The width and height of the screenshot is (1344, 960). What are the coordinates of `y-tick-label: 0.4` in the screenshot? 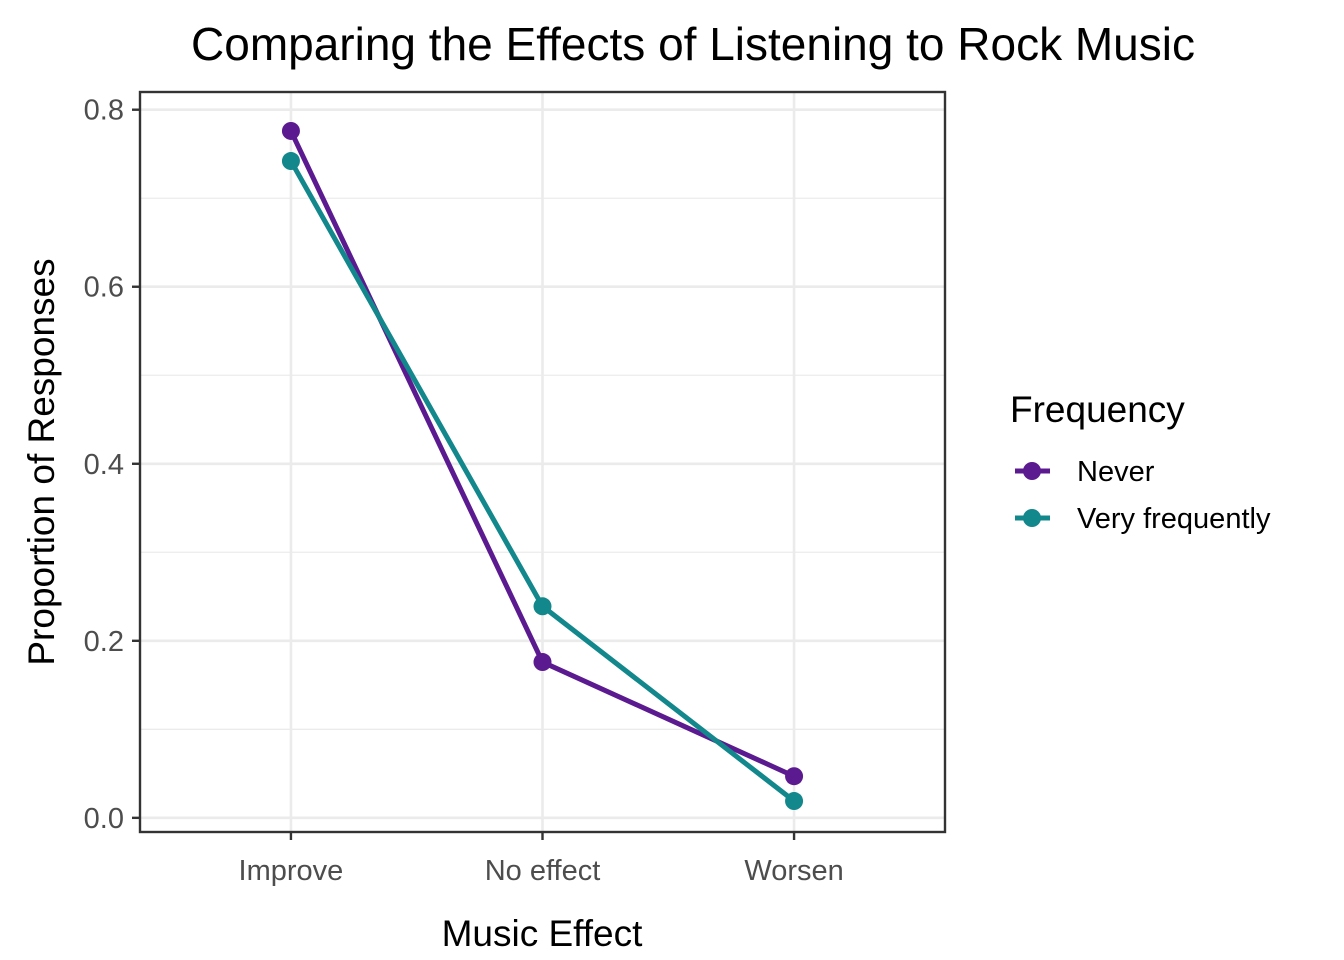 It's located at (104, 465).